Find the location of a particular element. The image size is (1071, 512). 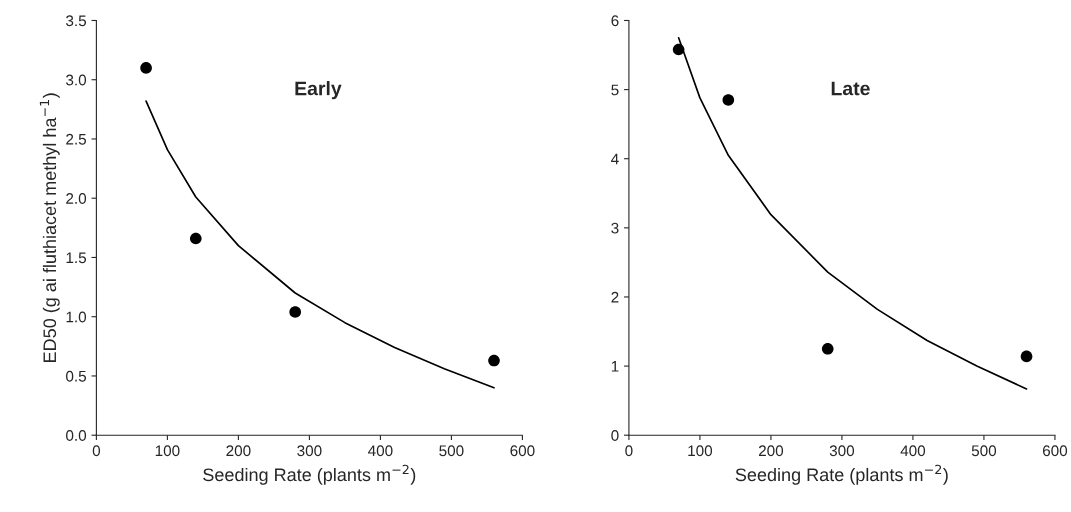

y-tick-label: 0.0 is located at coordinates (76, 435).